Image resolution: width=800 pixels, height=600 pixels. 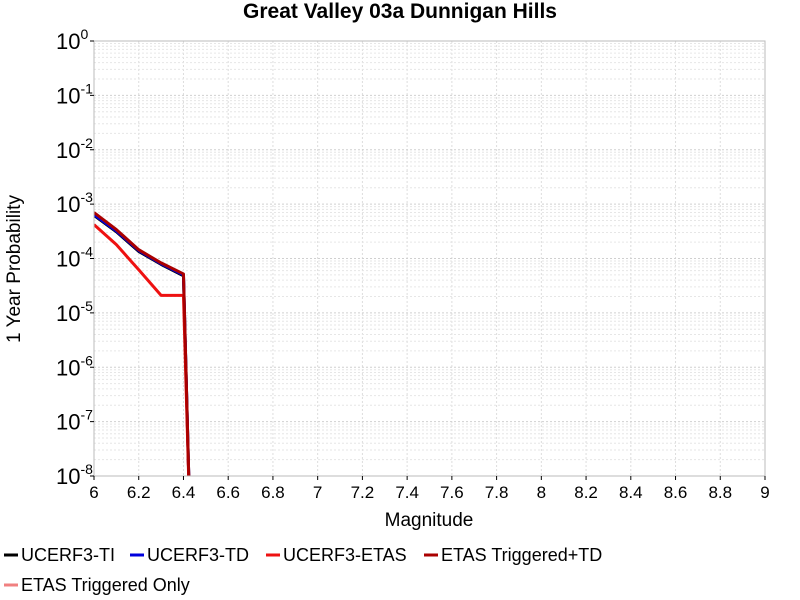 I want to click on x-axis: 6 6.2 6.4 6.6 6.8 7 7.2 7.4 7.6 7.8 8 8.2 8.4 8.6 8.8 9, so click(x=429, y=489).